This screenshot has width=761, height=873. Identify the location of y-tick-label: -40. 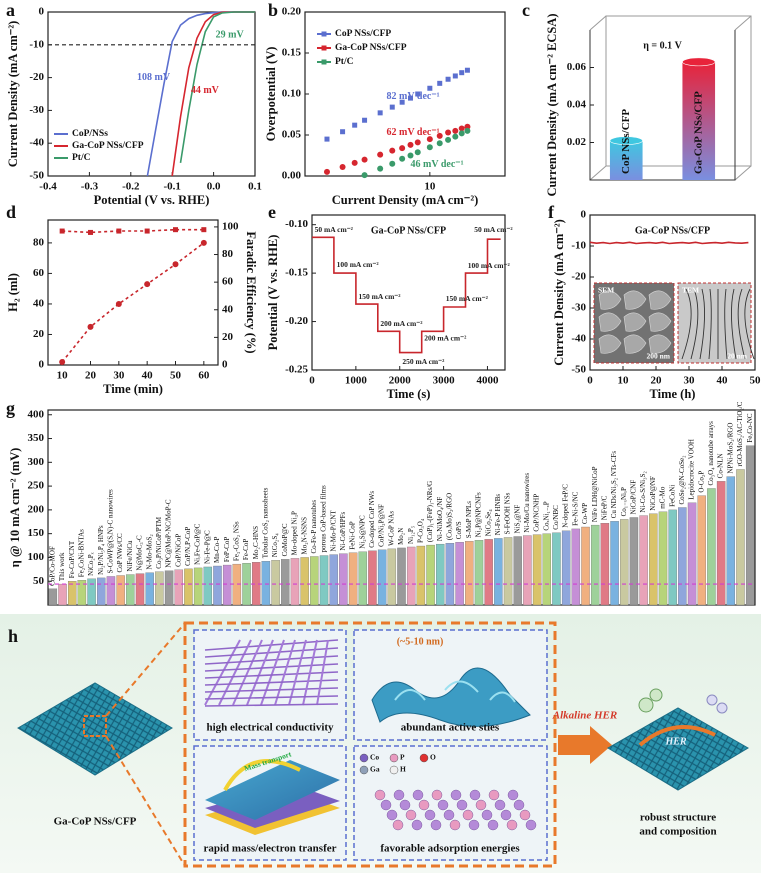
(36, 143).